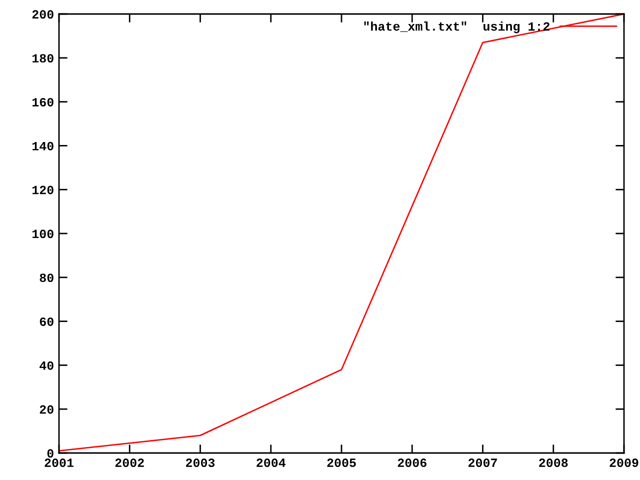 This screenshot has height=480, width=640. Describe the element at coordinates (47, 278) in the screenshot. I see `y-tick-label: 80` at that location.